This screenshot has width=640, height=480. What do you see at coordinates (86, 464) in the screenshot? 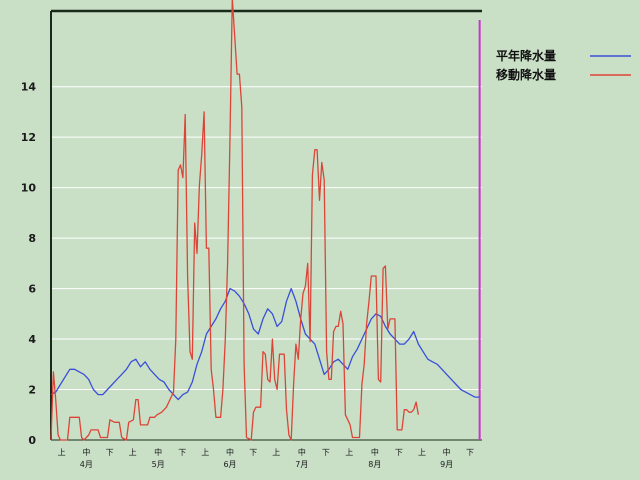
I see `x-month-label: 4月` at bounding box center [86, 464].